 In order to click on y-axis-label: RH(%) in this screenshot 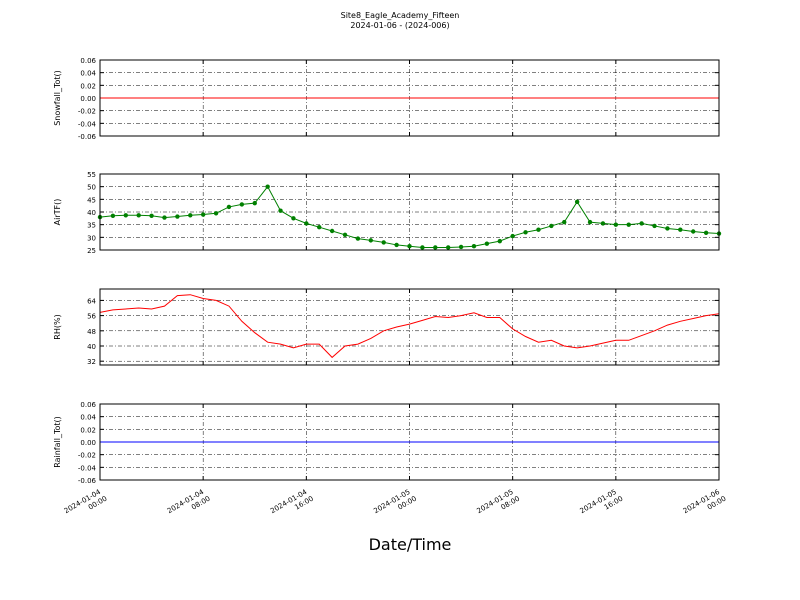, I will do `click(57, 326)`.